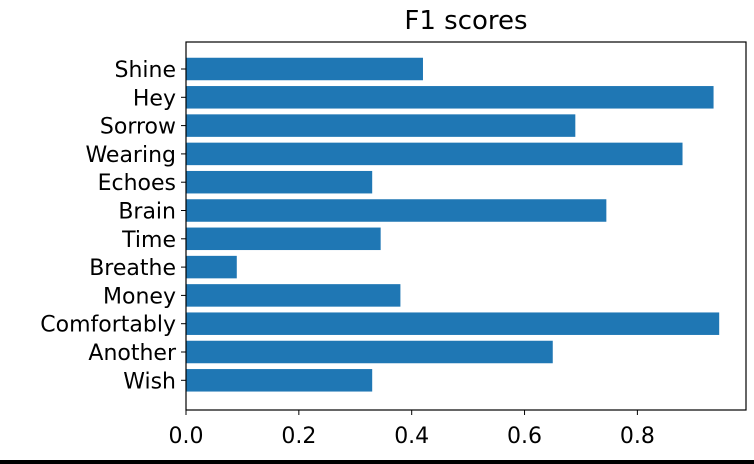 Image resolution: width=754 pixels, height=464 pixels. I want to click on x-tick-label: 0.8, so click(637, 436).